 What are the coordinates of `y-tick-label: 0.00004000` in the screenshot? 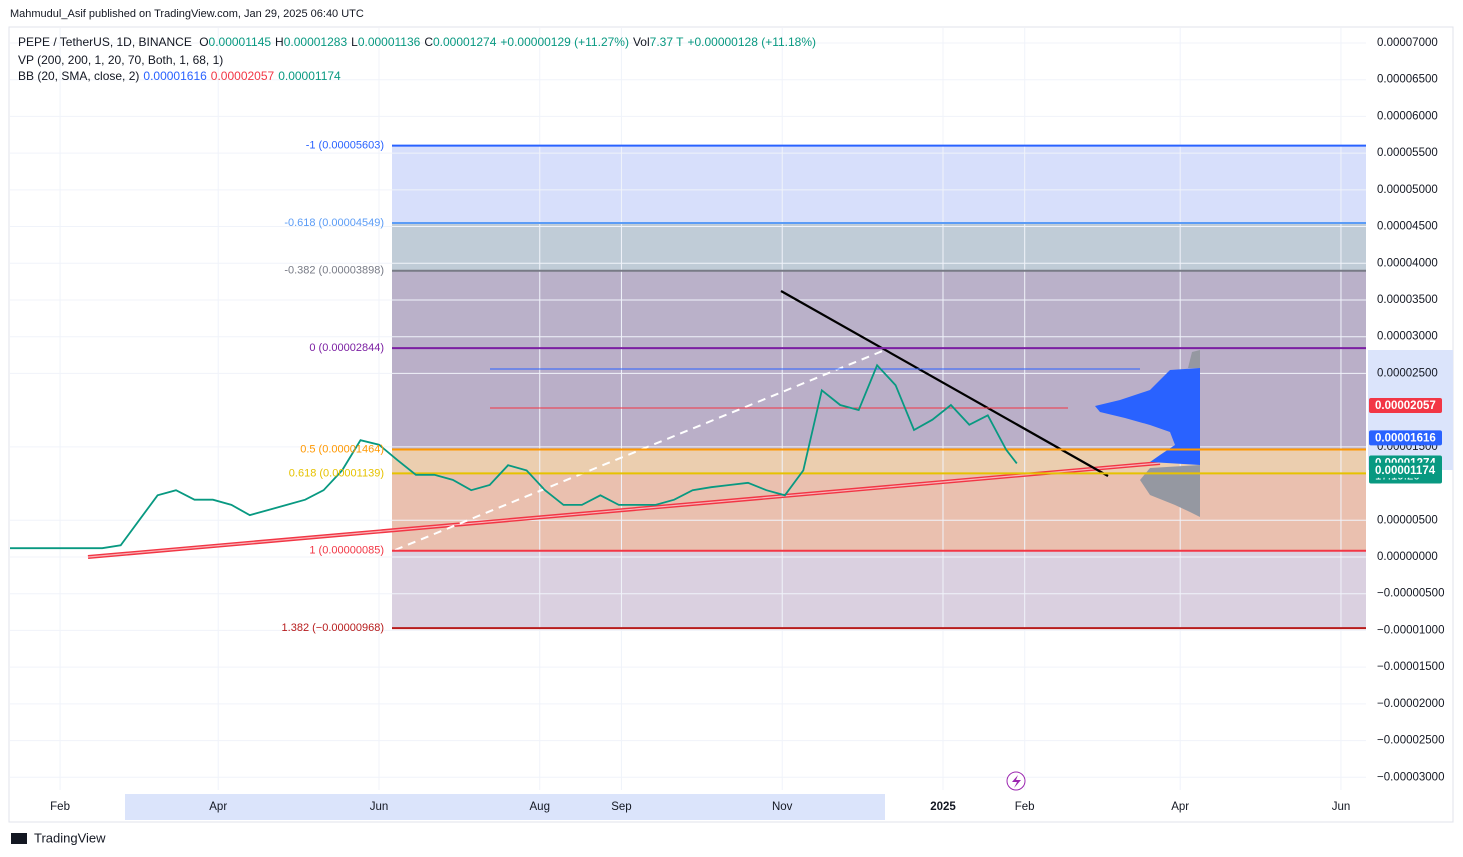 It's located at (1407, 263).